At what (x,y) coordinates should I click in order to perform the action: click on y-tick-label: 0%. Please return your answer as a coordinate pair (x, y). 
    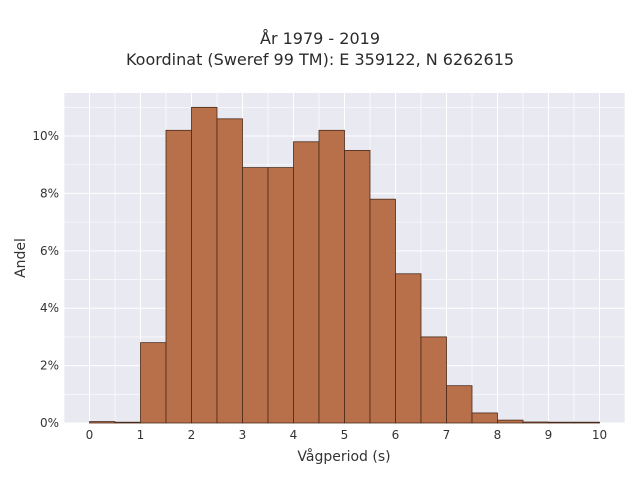
    Looking at the image, I should click on (49, 423).